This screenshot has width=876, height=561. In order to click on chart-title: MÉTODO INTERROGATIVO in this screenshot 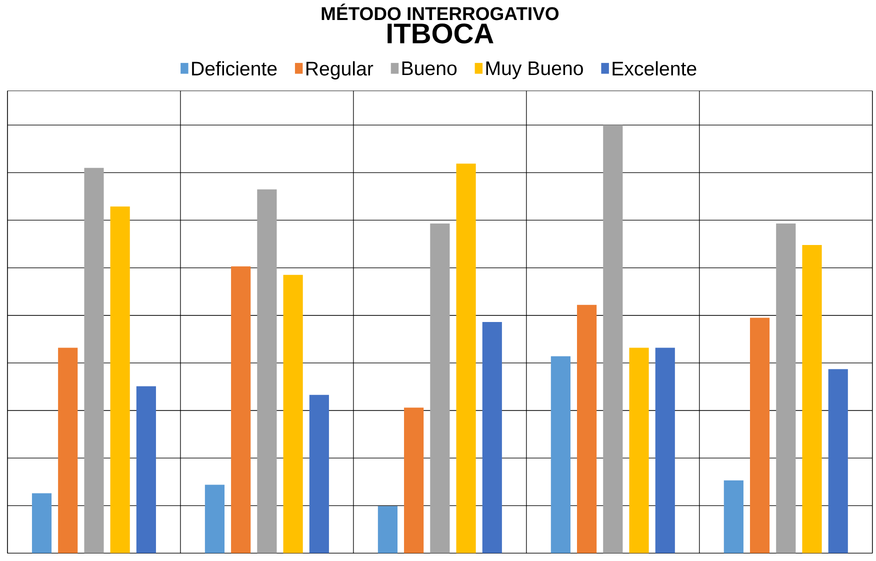, I will do `click(440, 12)`.